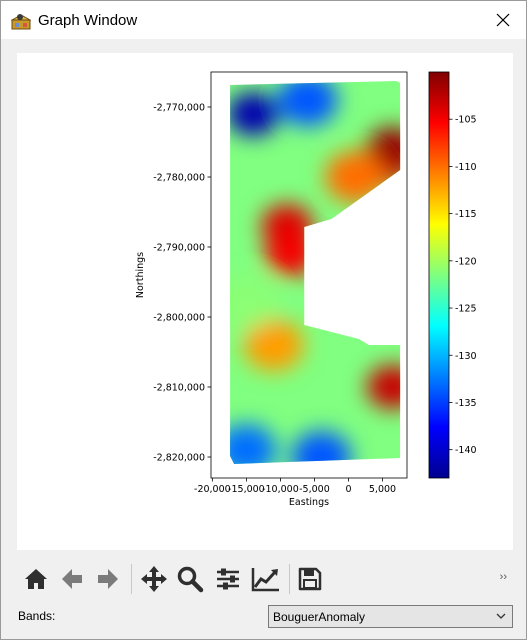 This screenshot has width=527, height=640. Describe the element at coordinates (179, 458) in the screenshot. I see `y-tick-label: -2,820,000` at that location.